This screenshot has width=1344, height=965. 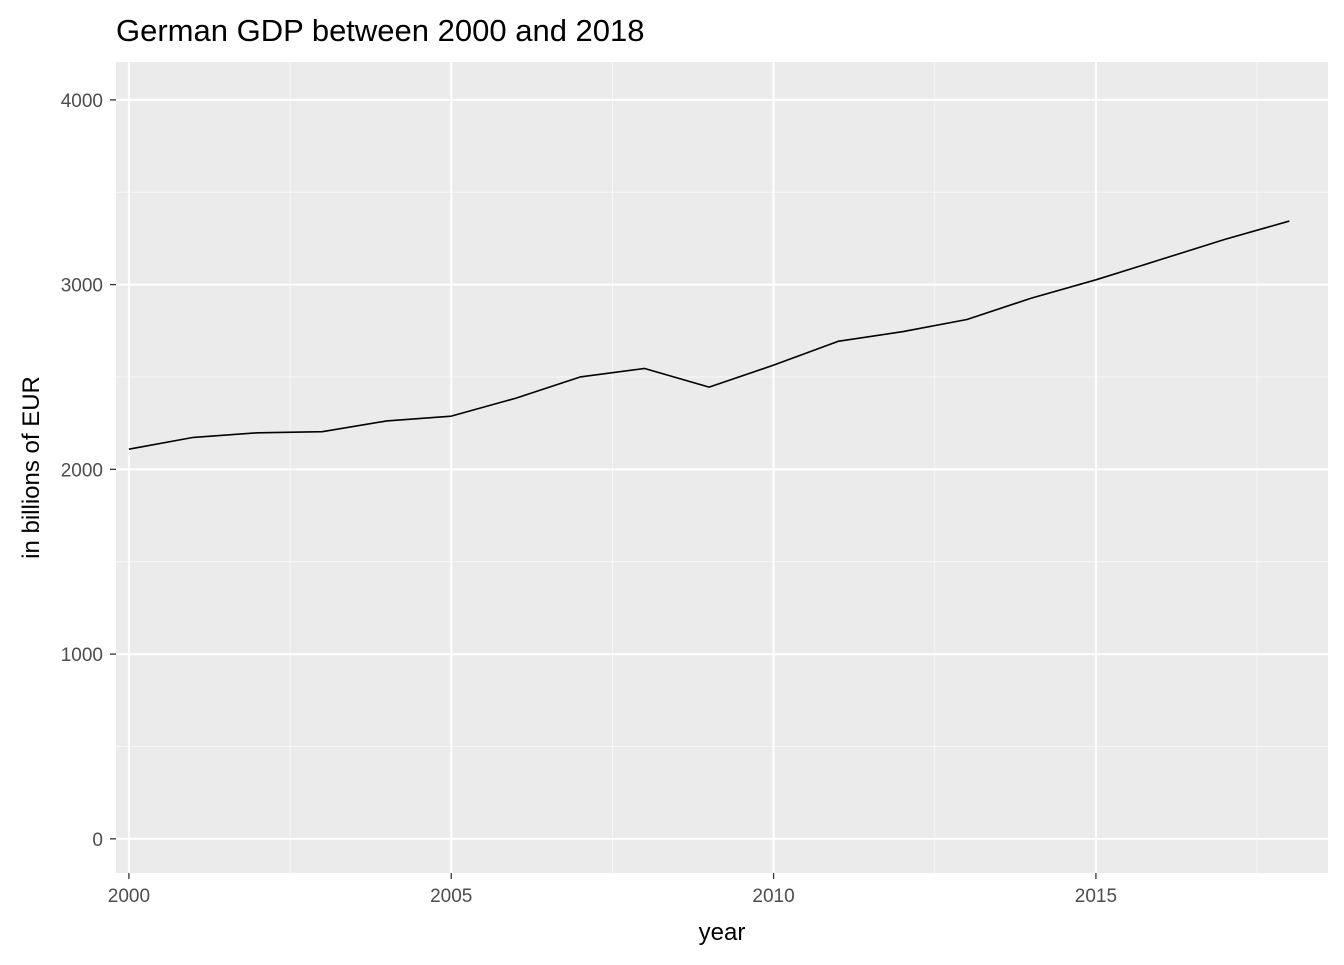 What do you see at coordinates (612, 890) in the screenshot?
I see `x-axis-ticks: 2000 2005 2010 2015` at bounding box center [612, 890].